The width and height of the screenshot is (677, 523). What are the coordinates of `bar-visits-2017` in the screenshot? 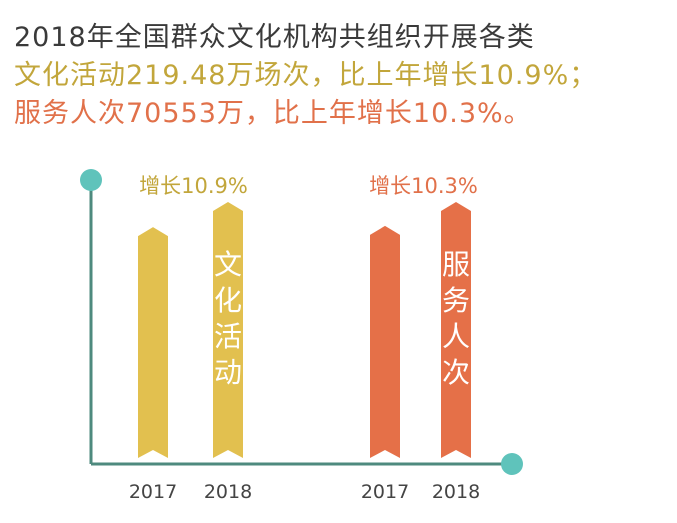 It's located at (385, 341).